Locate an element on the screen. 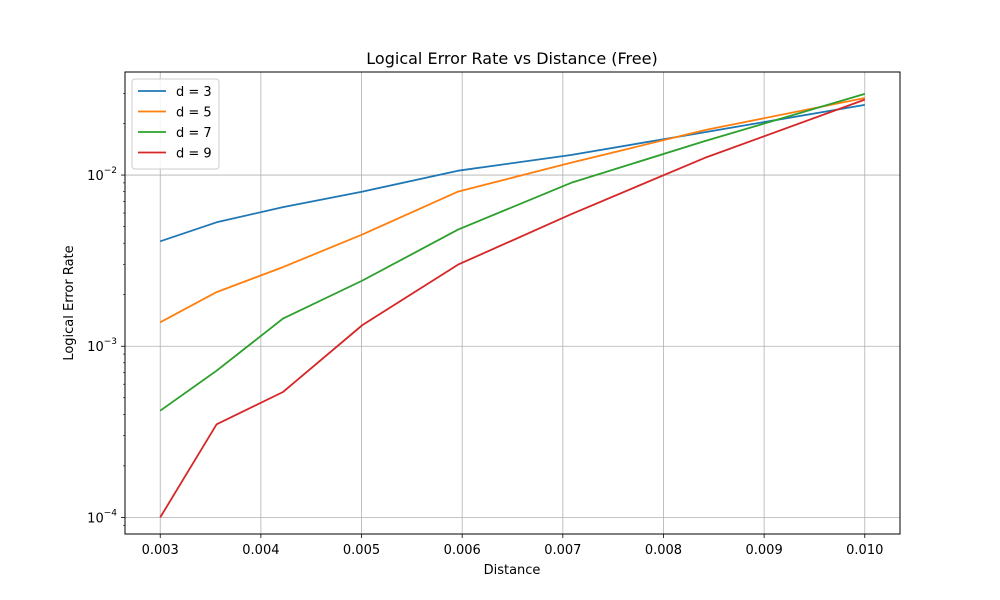  y-tick-label: 10⁻³ is located at coordinates (102, 346).